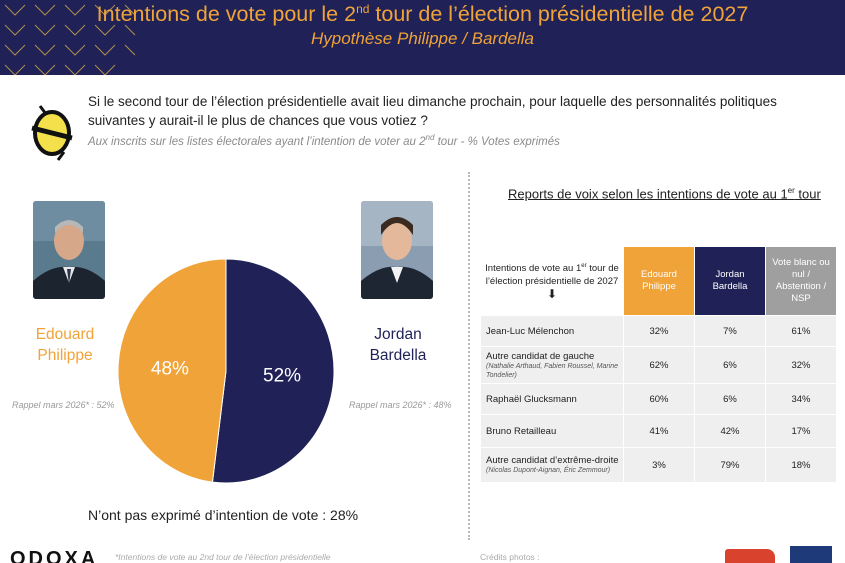 This screenshot has height=563, width=845. What do you see at coordinates (398, 345) in the screenshot?
I see `bardella-name: Jordan Bardella` at bounding box center [398, 345].